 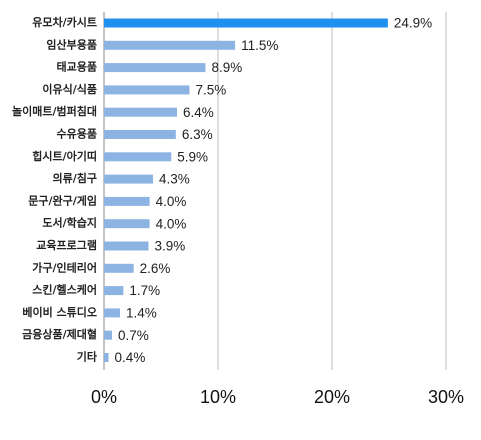 What do you see at coordinates (64, 267) in the screenshot?
I see `category-label: 가구/인테리어` at bounding box center [64, 267].